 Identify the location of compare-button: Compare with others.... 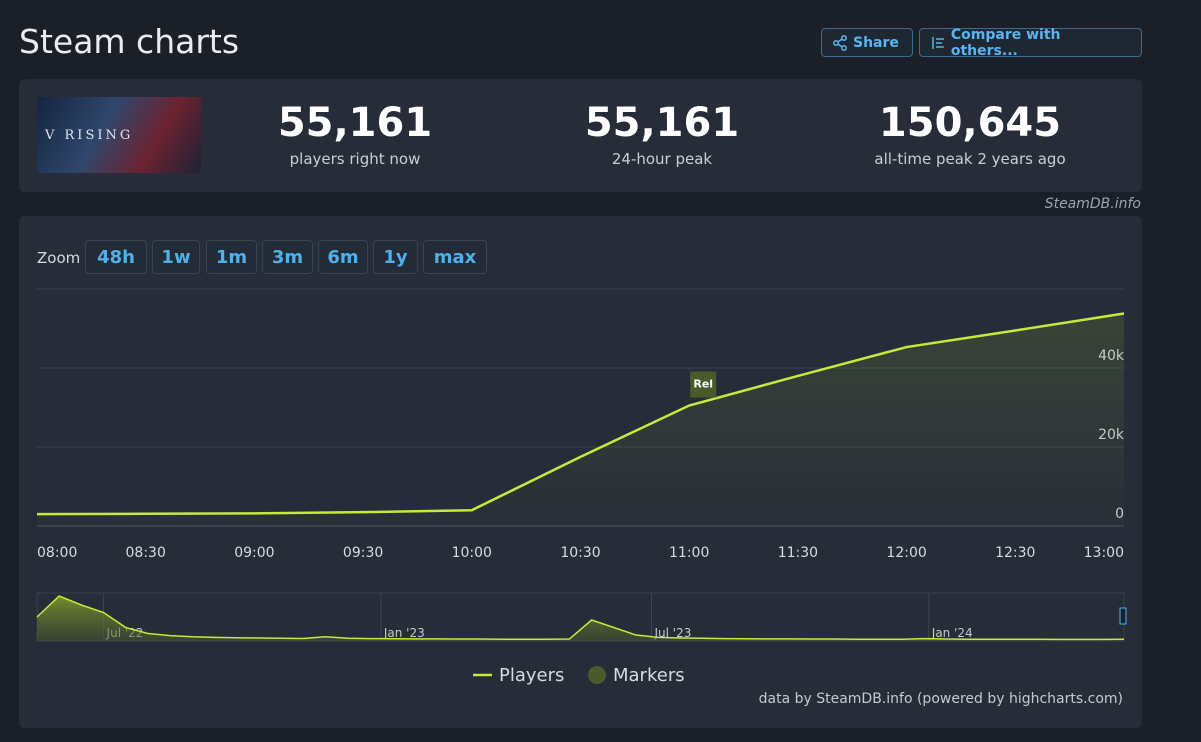
(1030, 42).